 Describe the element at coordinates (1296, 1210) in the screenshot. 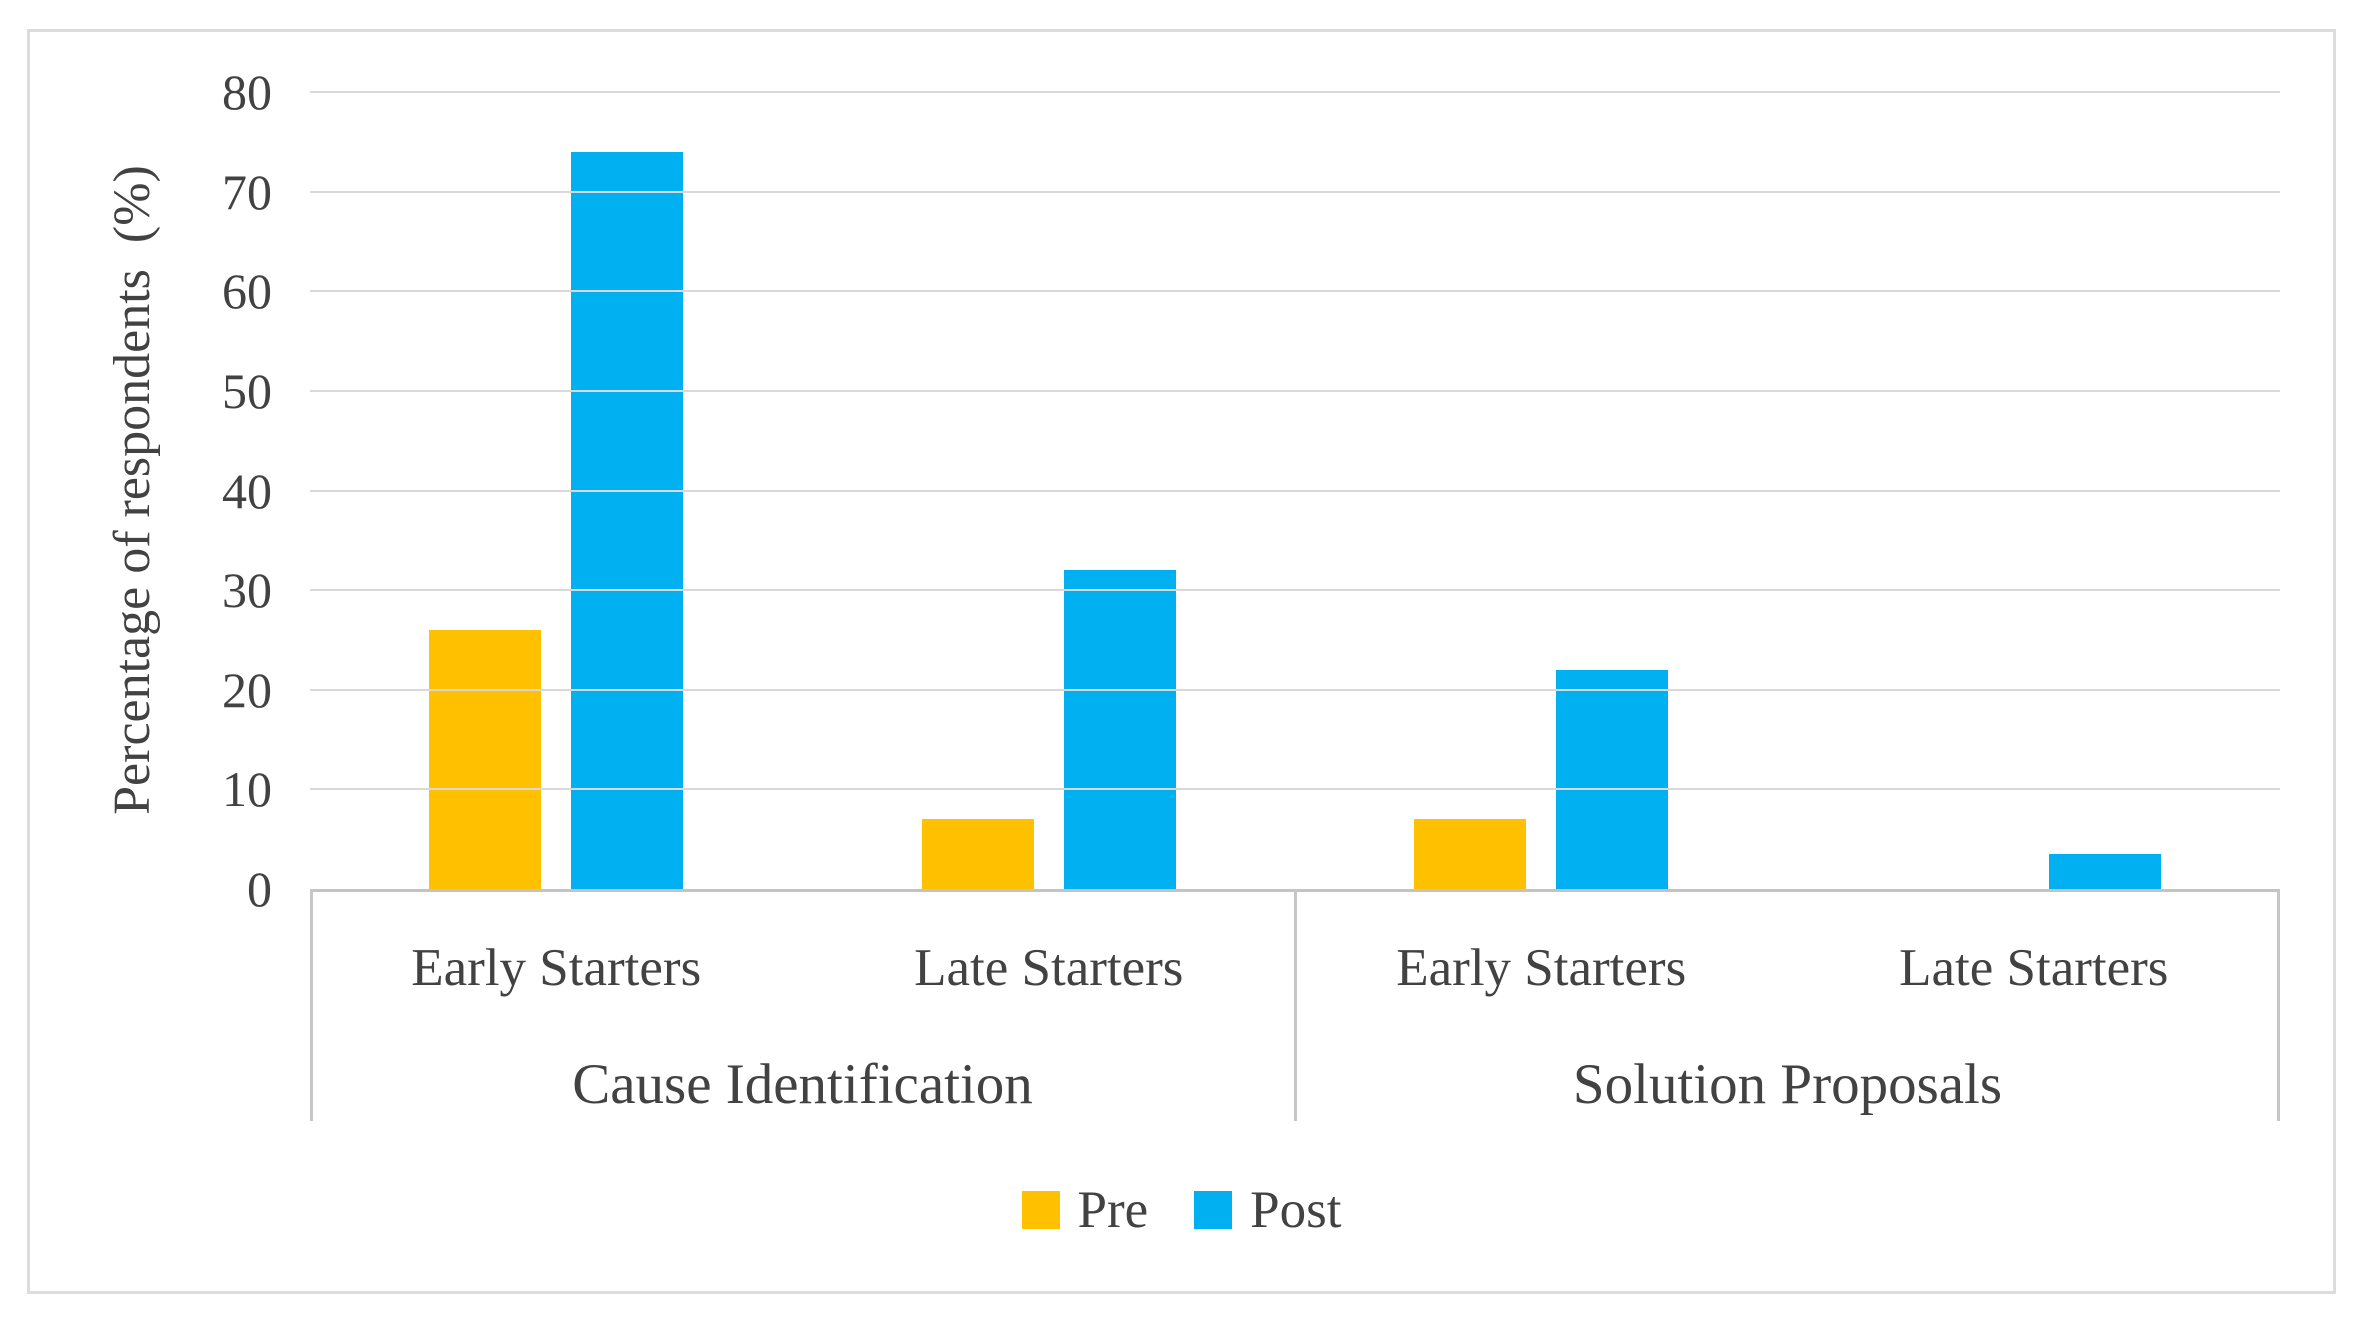

I see `legend-label-post: Post` at that location.